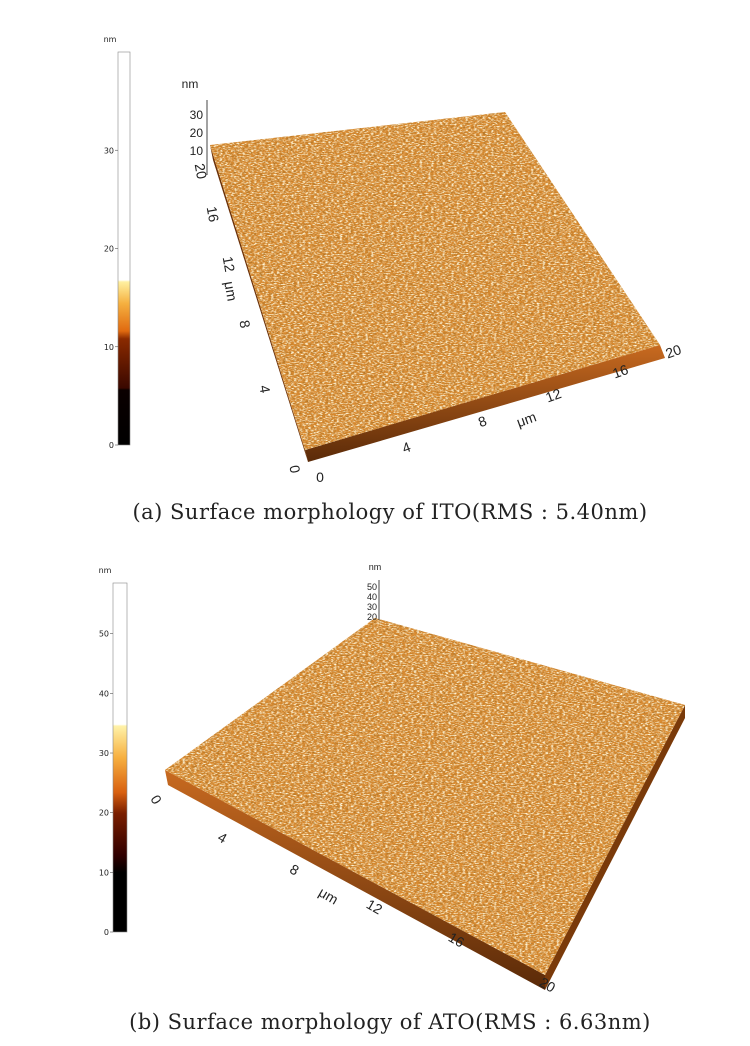 Image resolution: width=750 pixels, height=1046 pixels. Describe the element at coordinates (197, 151) in the screenshot. I see `z-tick: 10` at that location.